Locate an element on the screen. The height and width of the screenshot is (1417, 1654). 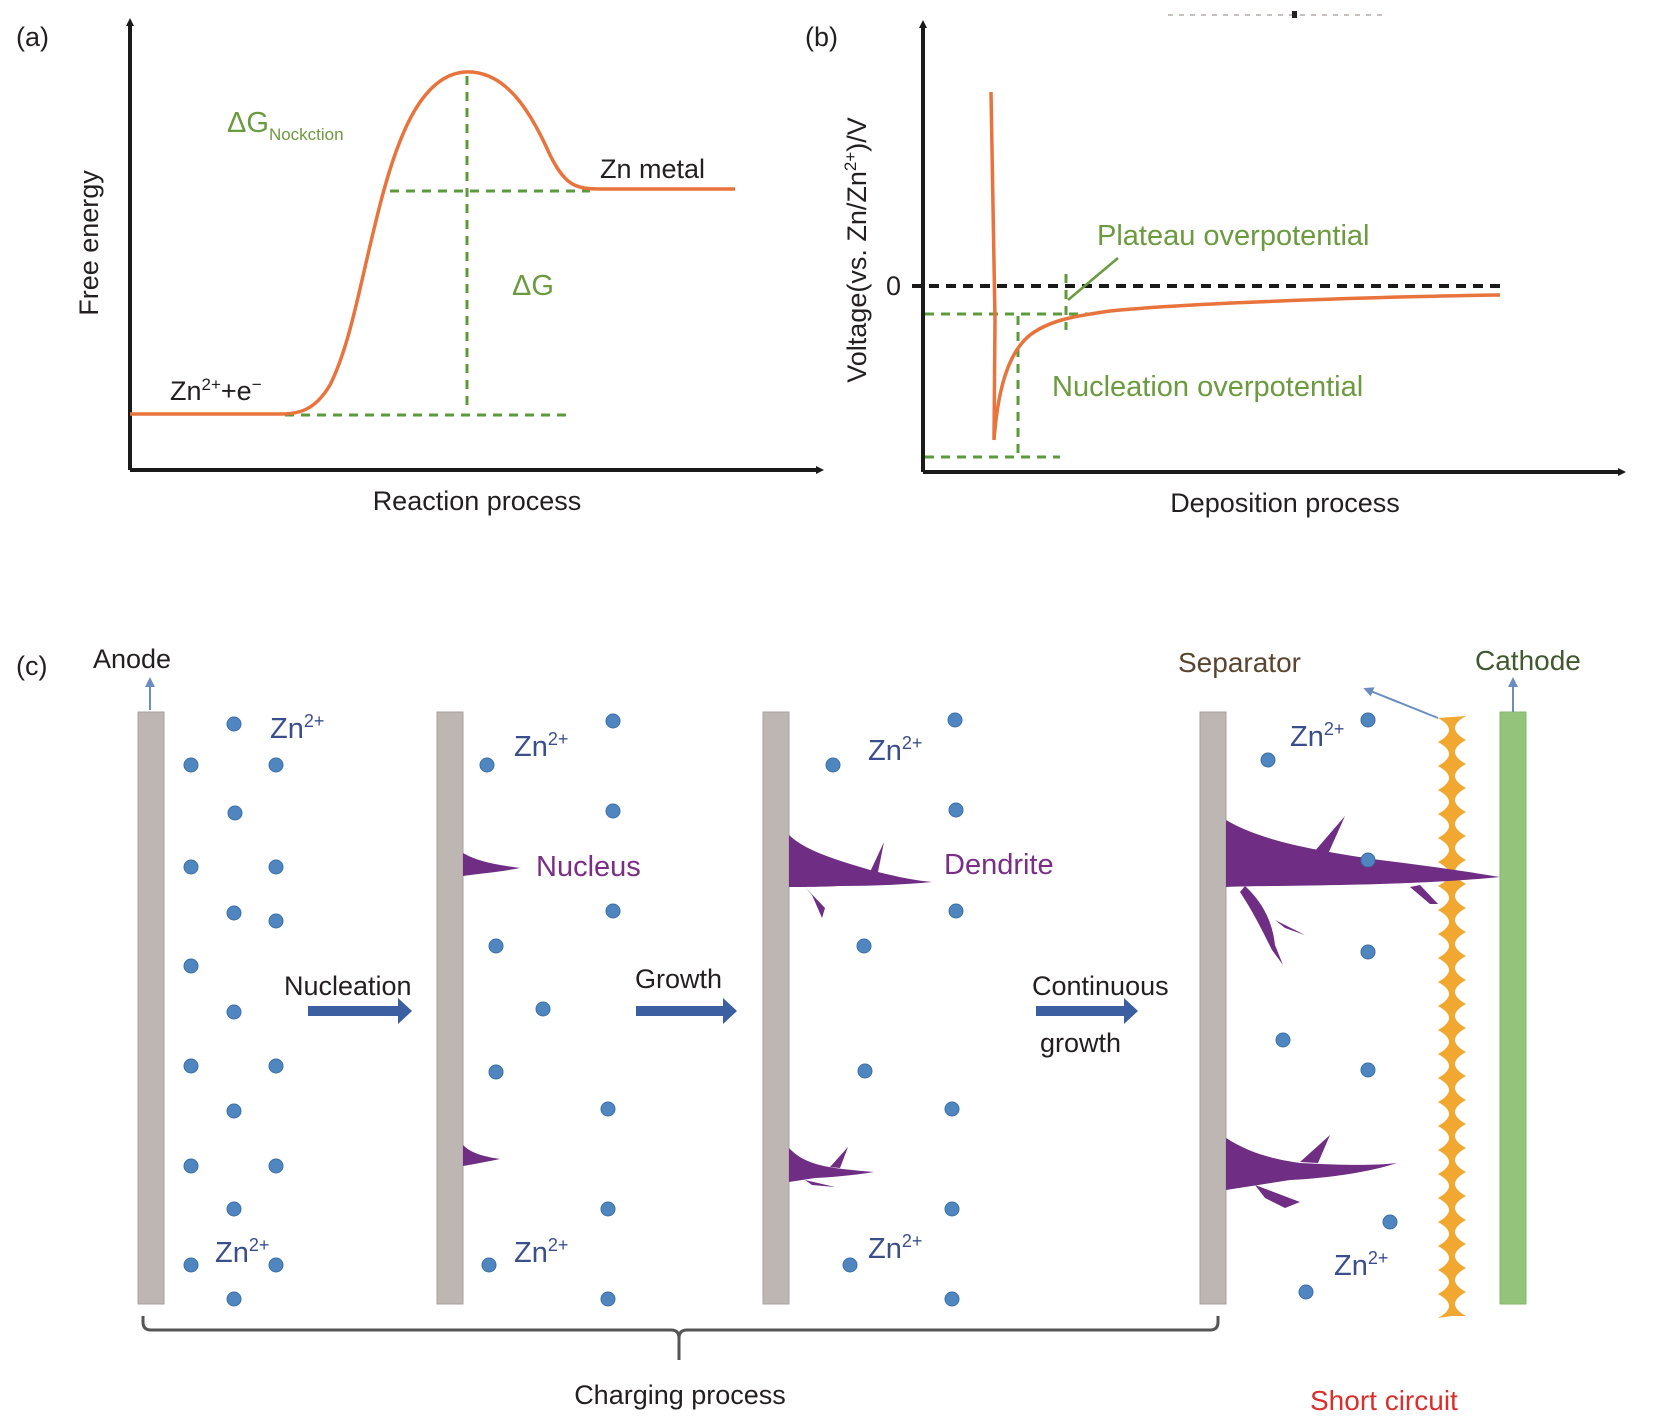
separator-label: Separator is located at coordinates (1239, 662).